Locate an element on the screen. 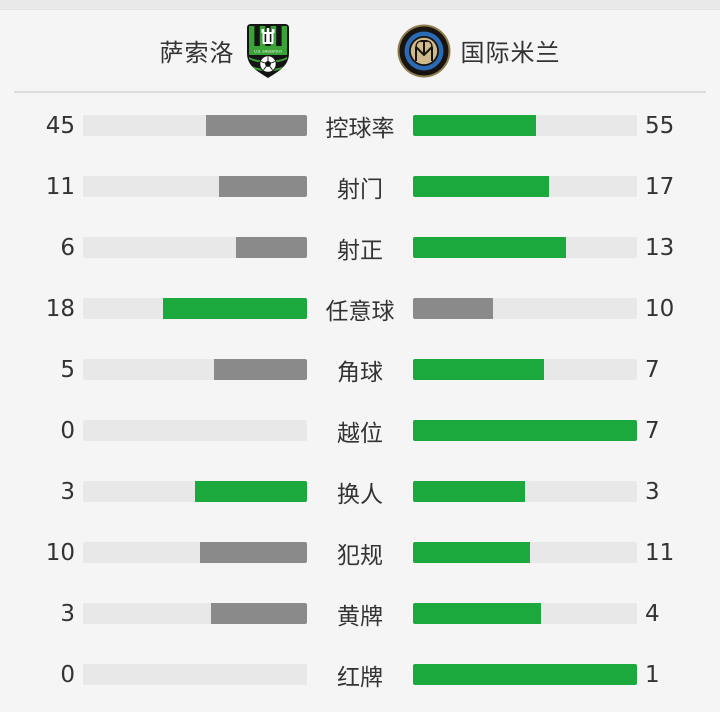  stat-label: 红牌 is located at coordinates (360, 677).